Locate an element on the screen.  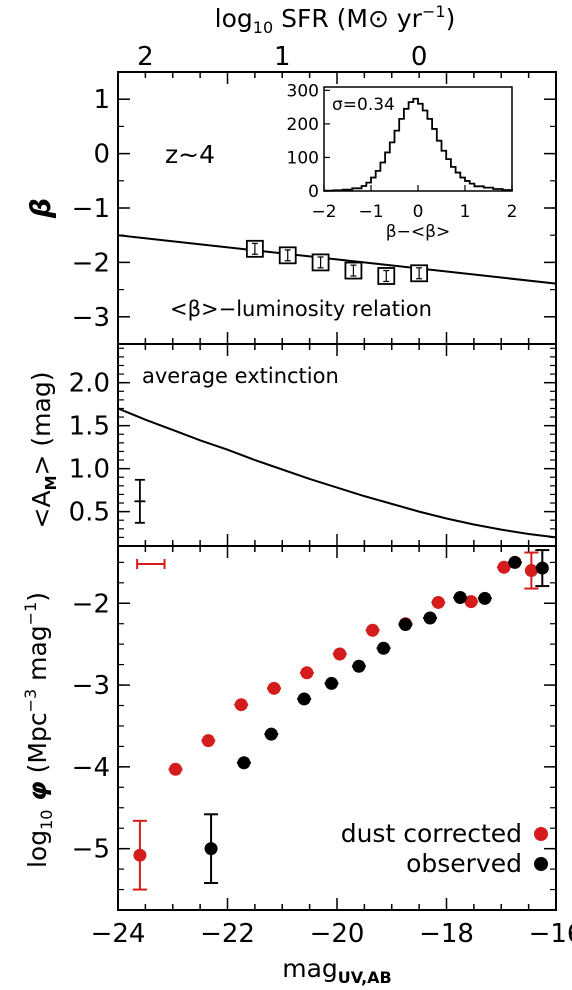
y-tick-label: 1 is located at coordinates (101, 100).